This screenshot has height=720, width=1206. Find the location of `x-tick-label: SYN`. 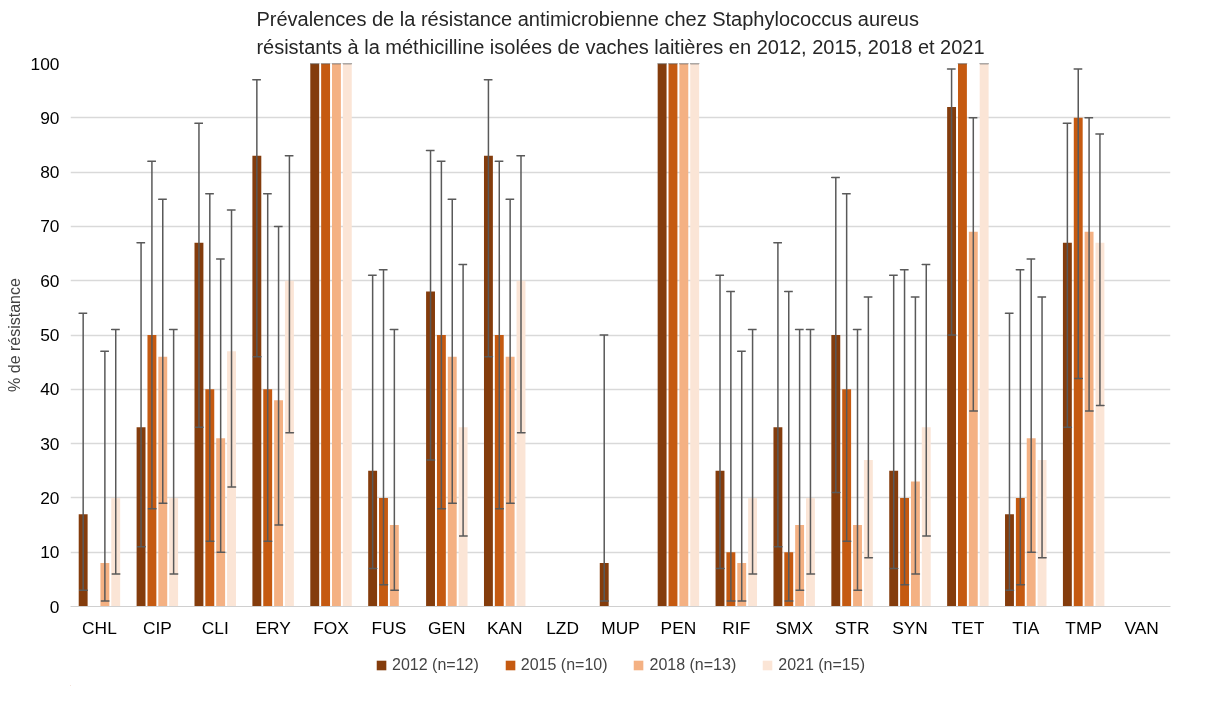

x-tick-label: SYN is located at coordinates (910, 627).